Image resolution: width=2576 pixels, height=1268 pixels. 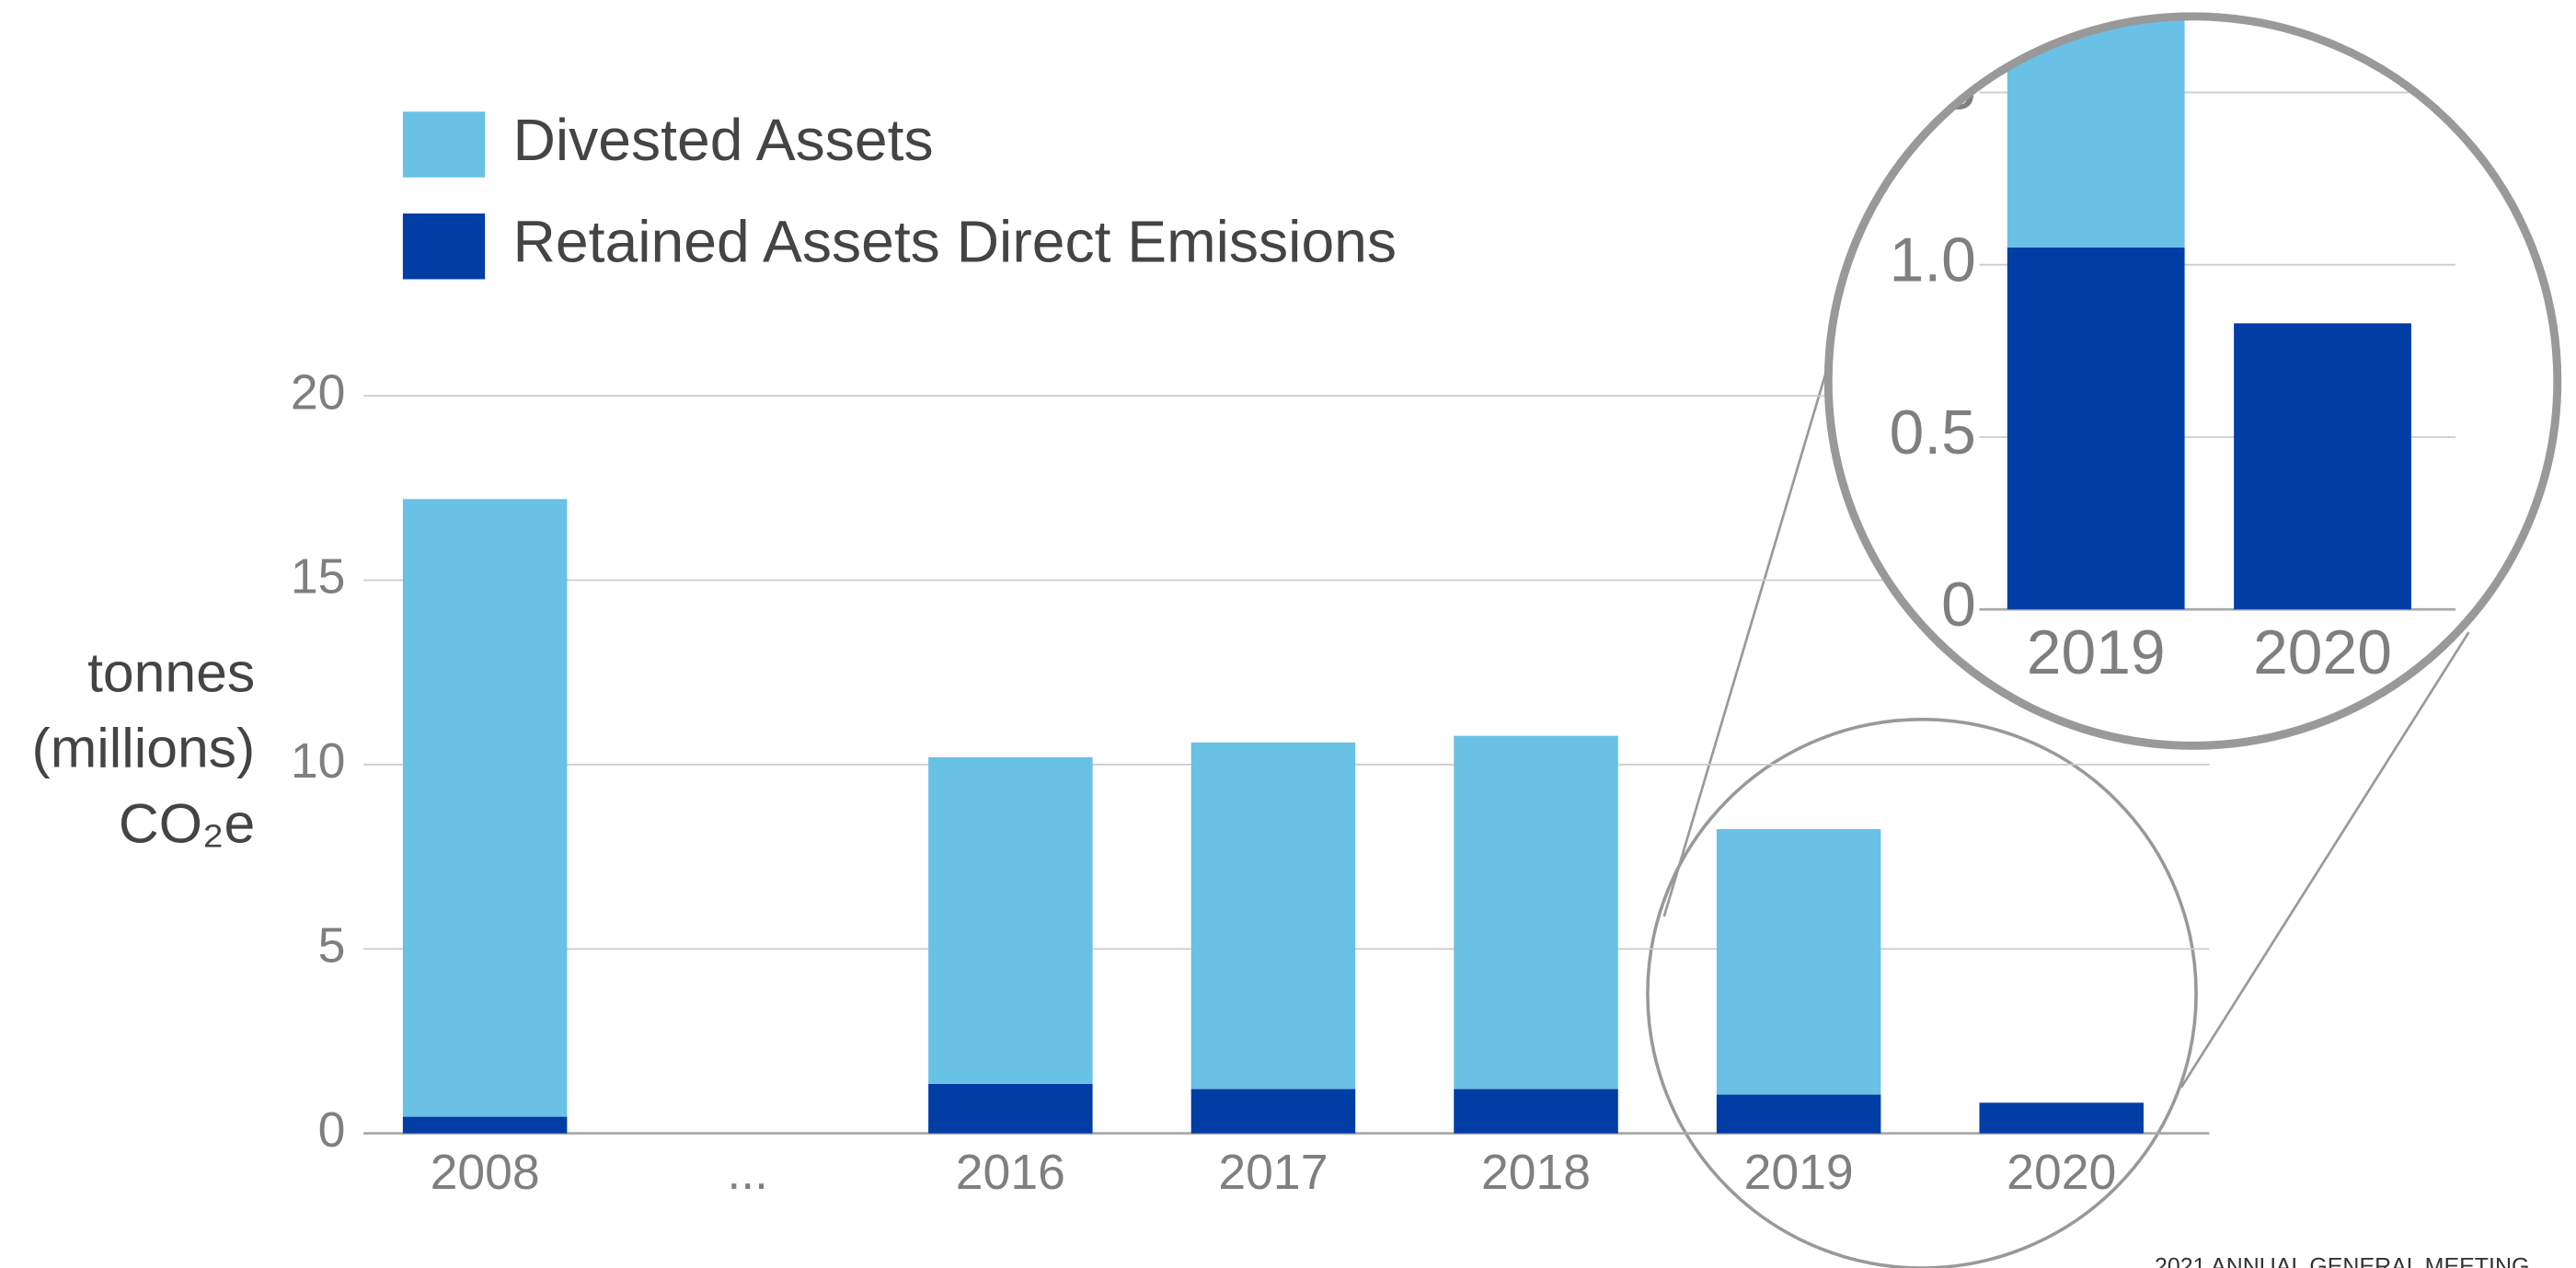 What do you see at coordinates (2342, 1261) in the screenshot?
I see `footer: 2021 ANNUAL GENERAL MEETING` at bounding box center [2342, 1261].